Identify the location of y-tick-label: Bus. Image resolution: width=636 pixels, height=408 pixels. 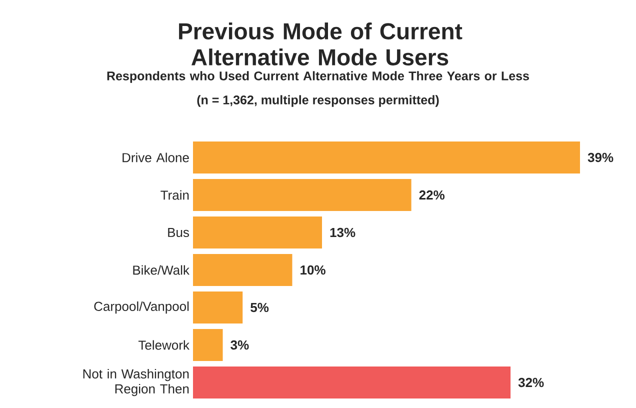
(179, 233).